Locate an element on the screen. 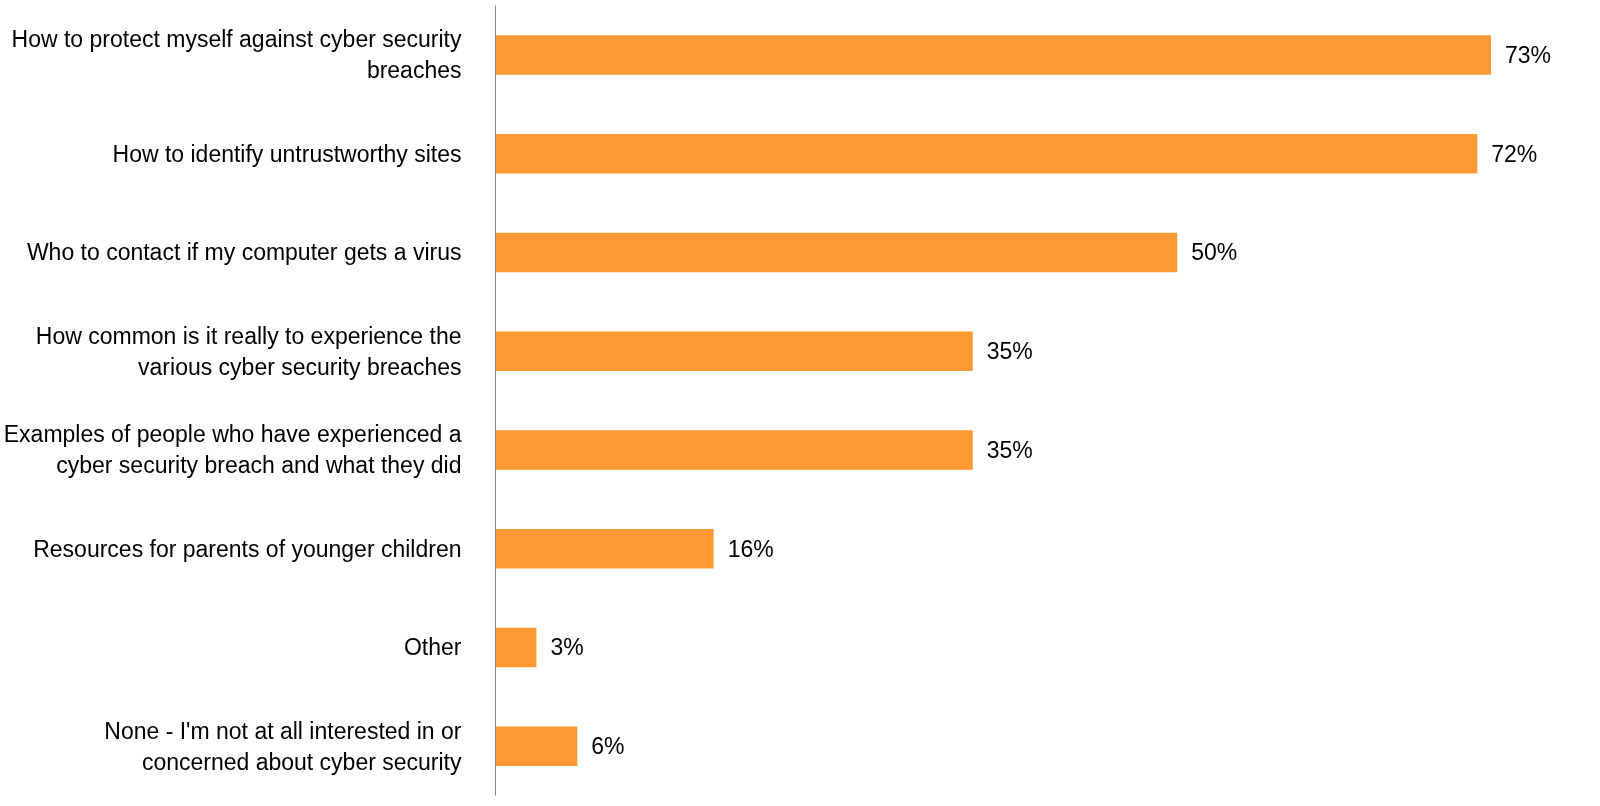  y-tick-label: Resources for parents of younger children is located at coordinates (247, 548).